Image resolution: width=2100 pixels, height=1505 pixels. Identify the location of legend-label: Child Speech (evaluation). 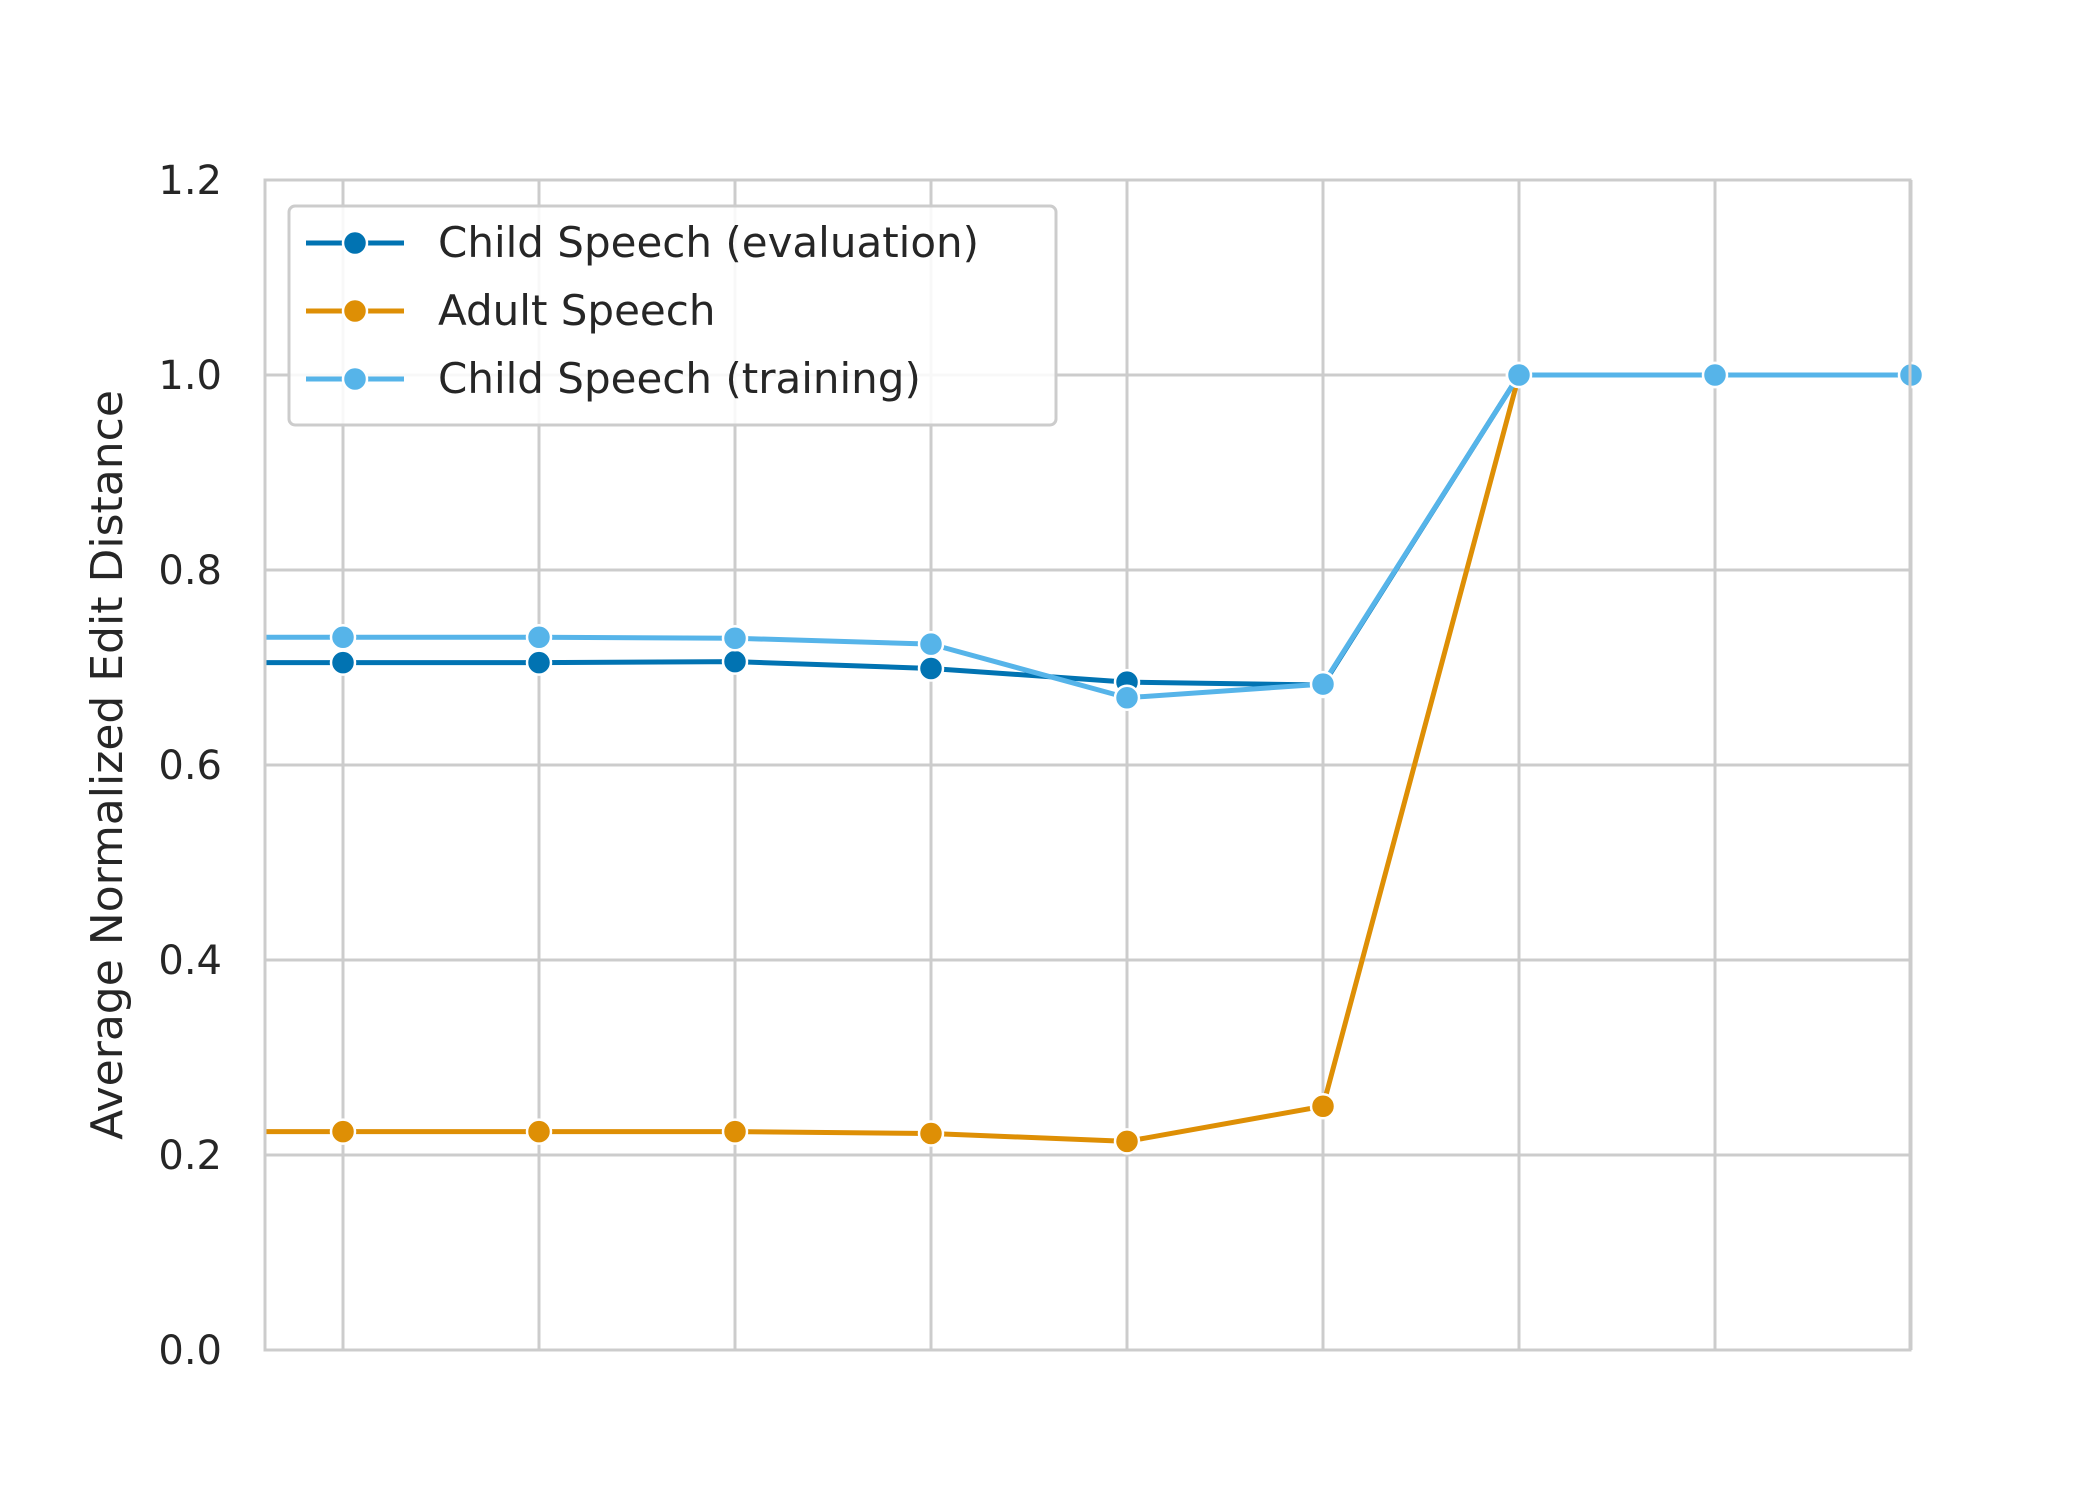
(708, 242).